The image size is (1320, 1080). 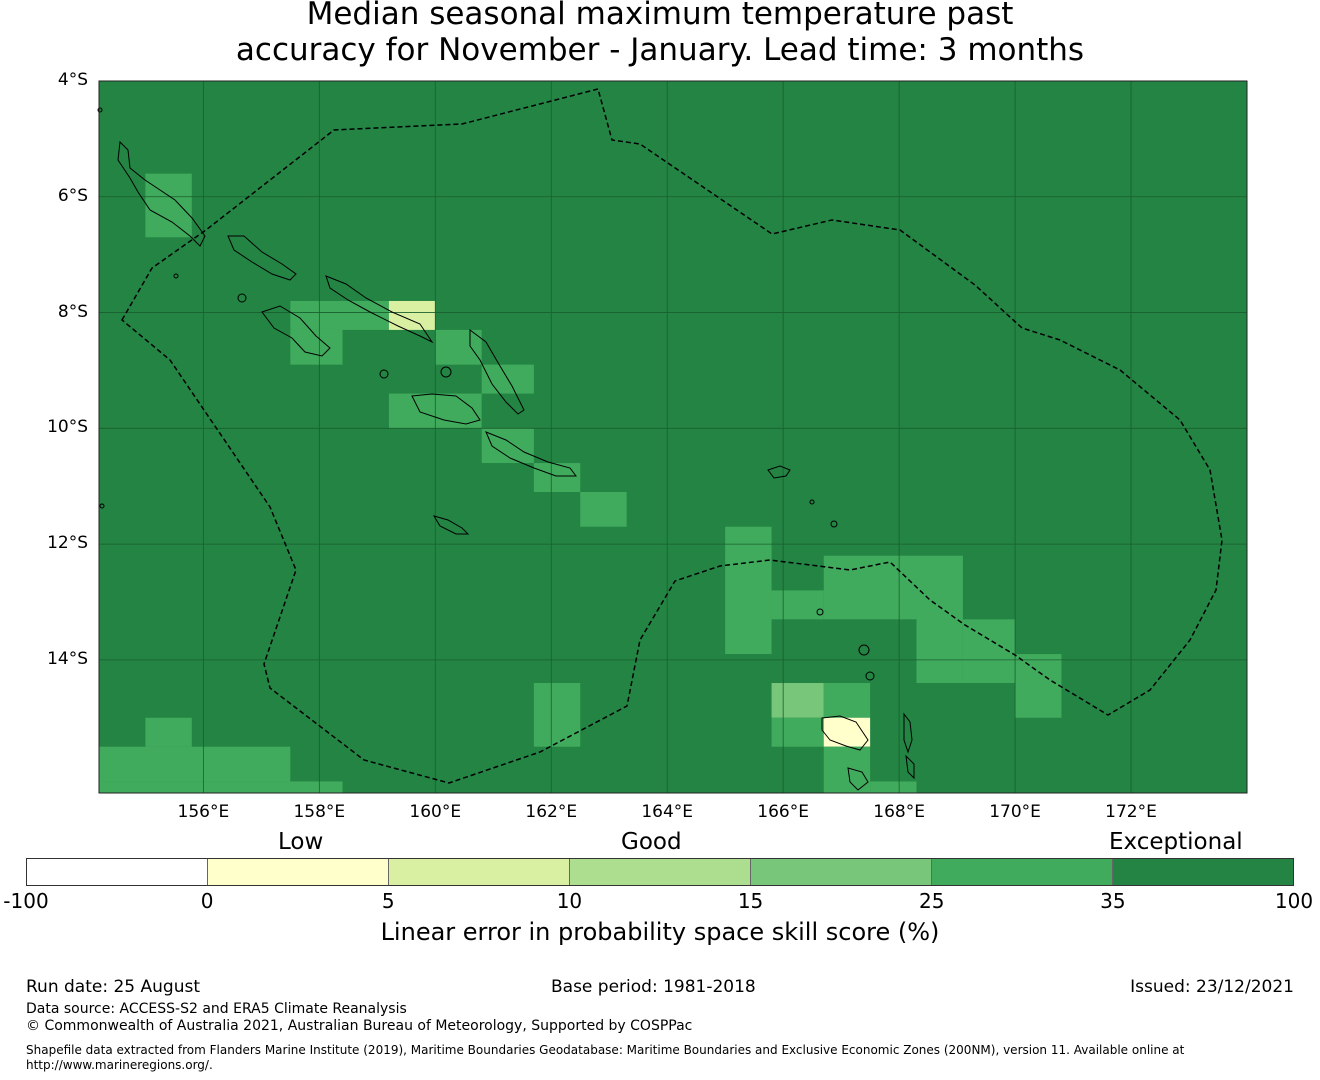 What do you see at coordinates (858, 779) in the screenshot?
I see `island-malakula` at bounding box center [858, 779].